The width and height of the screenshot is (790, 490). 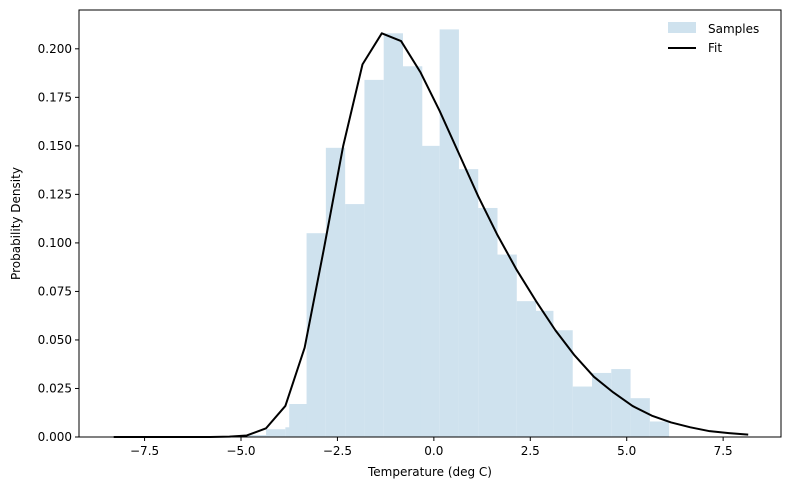 I want to click on legend-swatch-samples, so click(x=682, y=27).